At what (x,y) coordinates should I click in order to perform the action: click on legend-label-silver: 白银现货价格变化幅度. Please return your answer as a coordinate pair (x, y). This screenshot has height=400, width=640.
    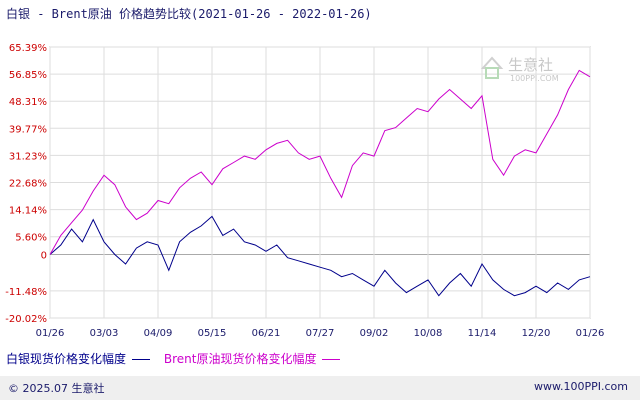
    Looking at the image, I should click on (66, 359).